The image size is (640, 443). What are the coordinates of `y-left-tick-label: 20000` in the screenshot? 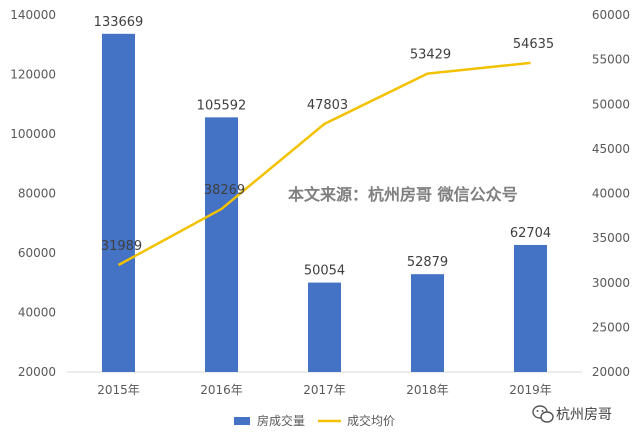 It's located at (37, 372).